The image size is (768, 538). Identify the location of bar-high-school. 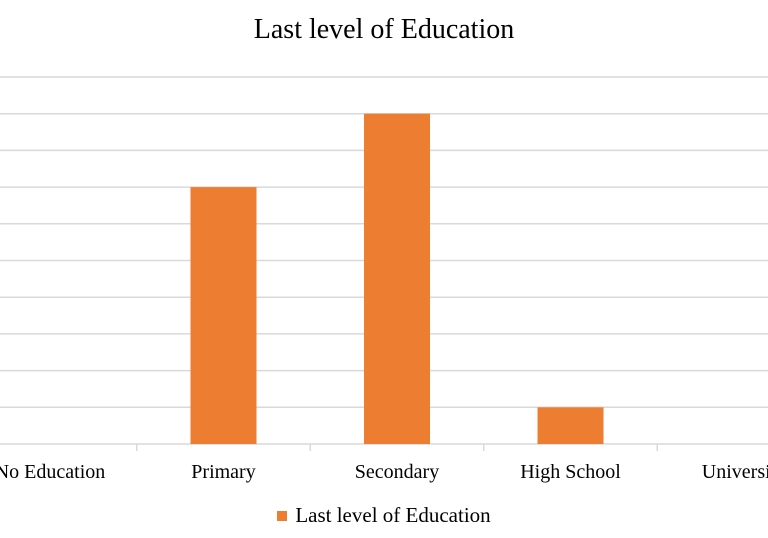
(570, 425).